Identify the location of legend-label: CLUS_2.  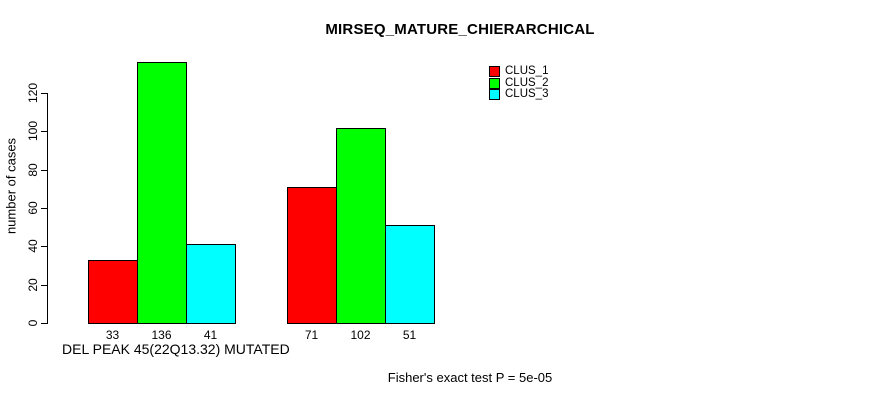
(527, 82).